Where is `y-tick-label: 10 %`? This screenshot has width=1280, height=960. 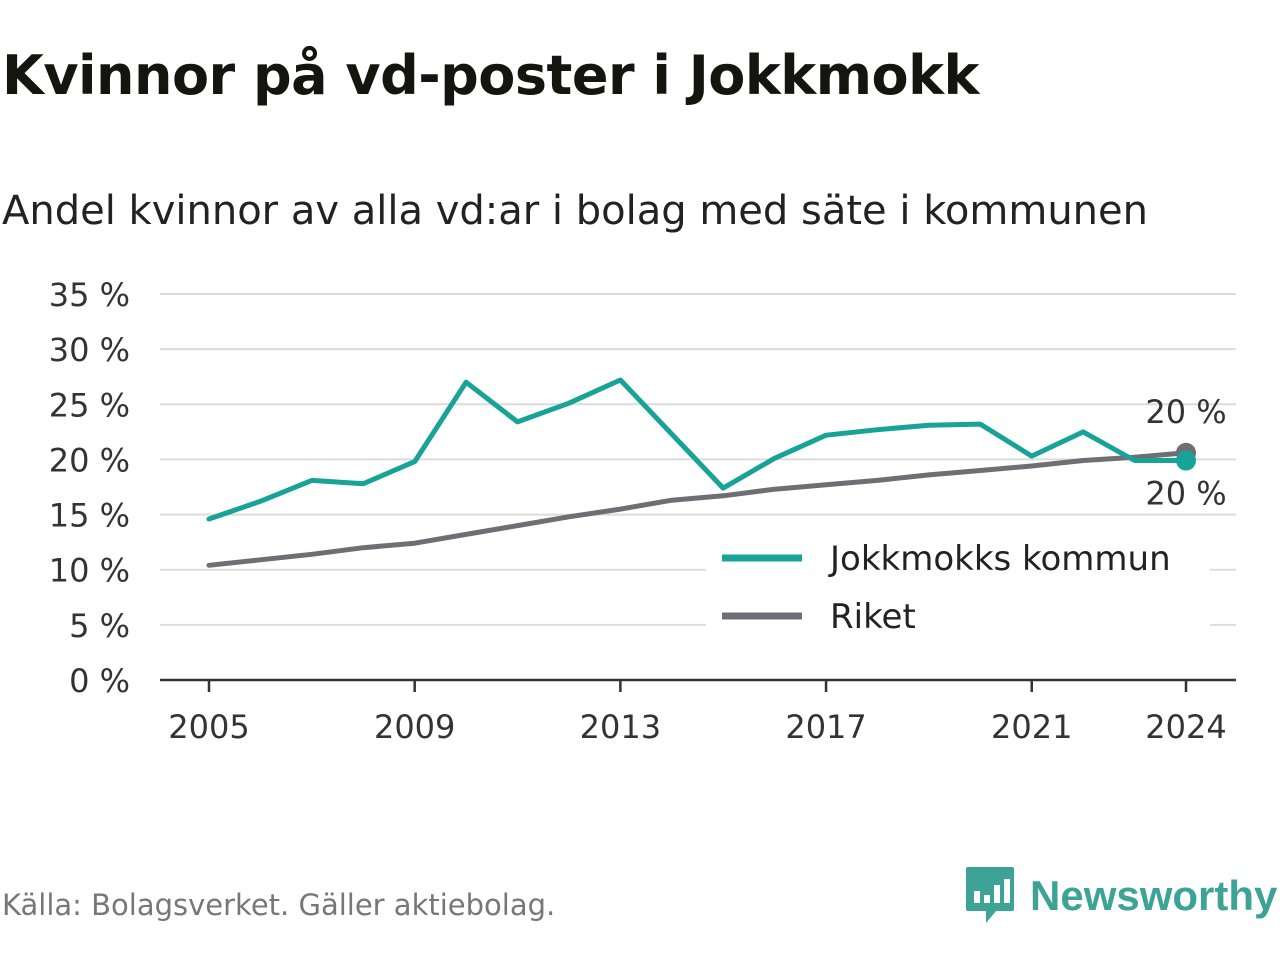
y-tick-label: 10 % is located at coordinates (89, 571).